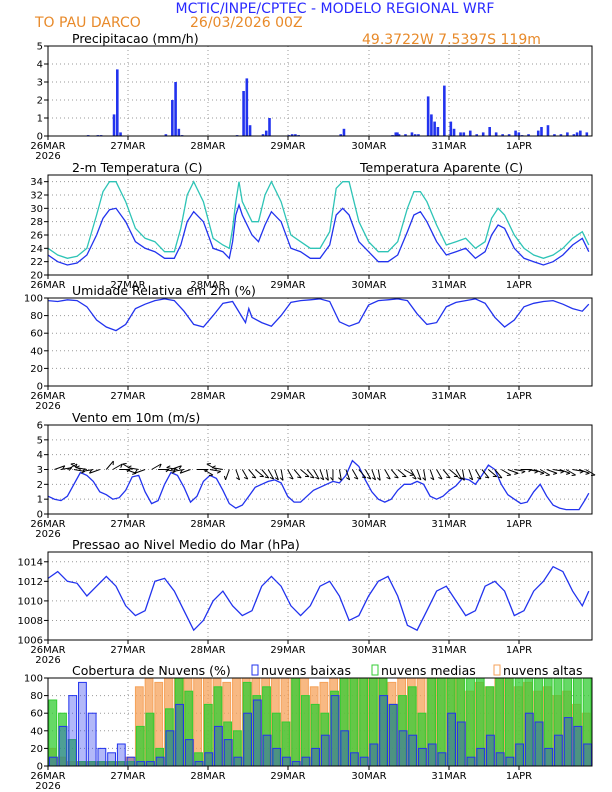 The image size is (612, 792). I want to click on station-coords: 49.3722W 7.5397S 119m, so click(451, 40).